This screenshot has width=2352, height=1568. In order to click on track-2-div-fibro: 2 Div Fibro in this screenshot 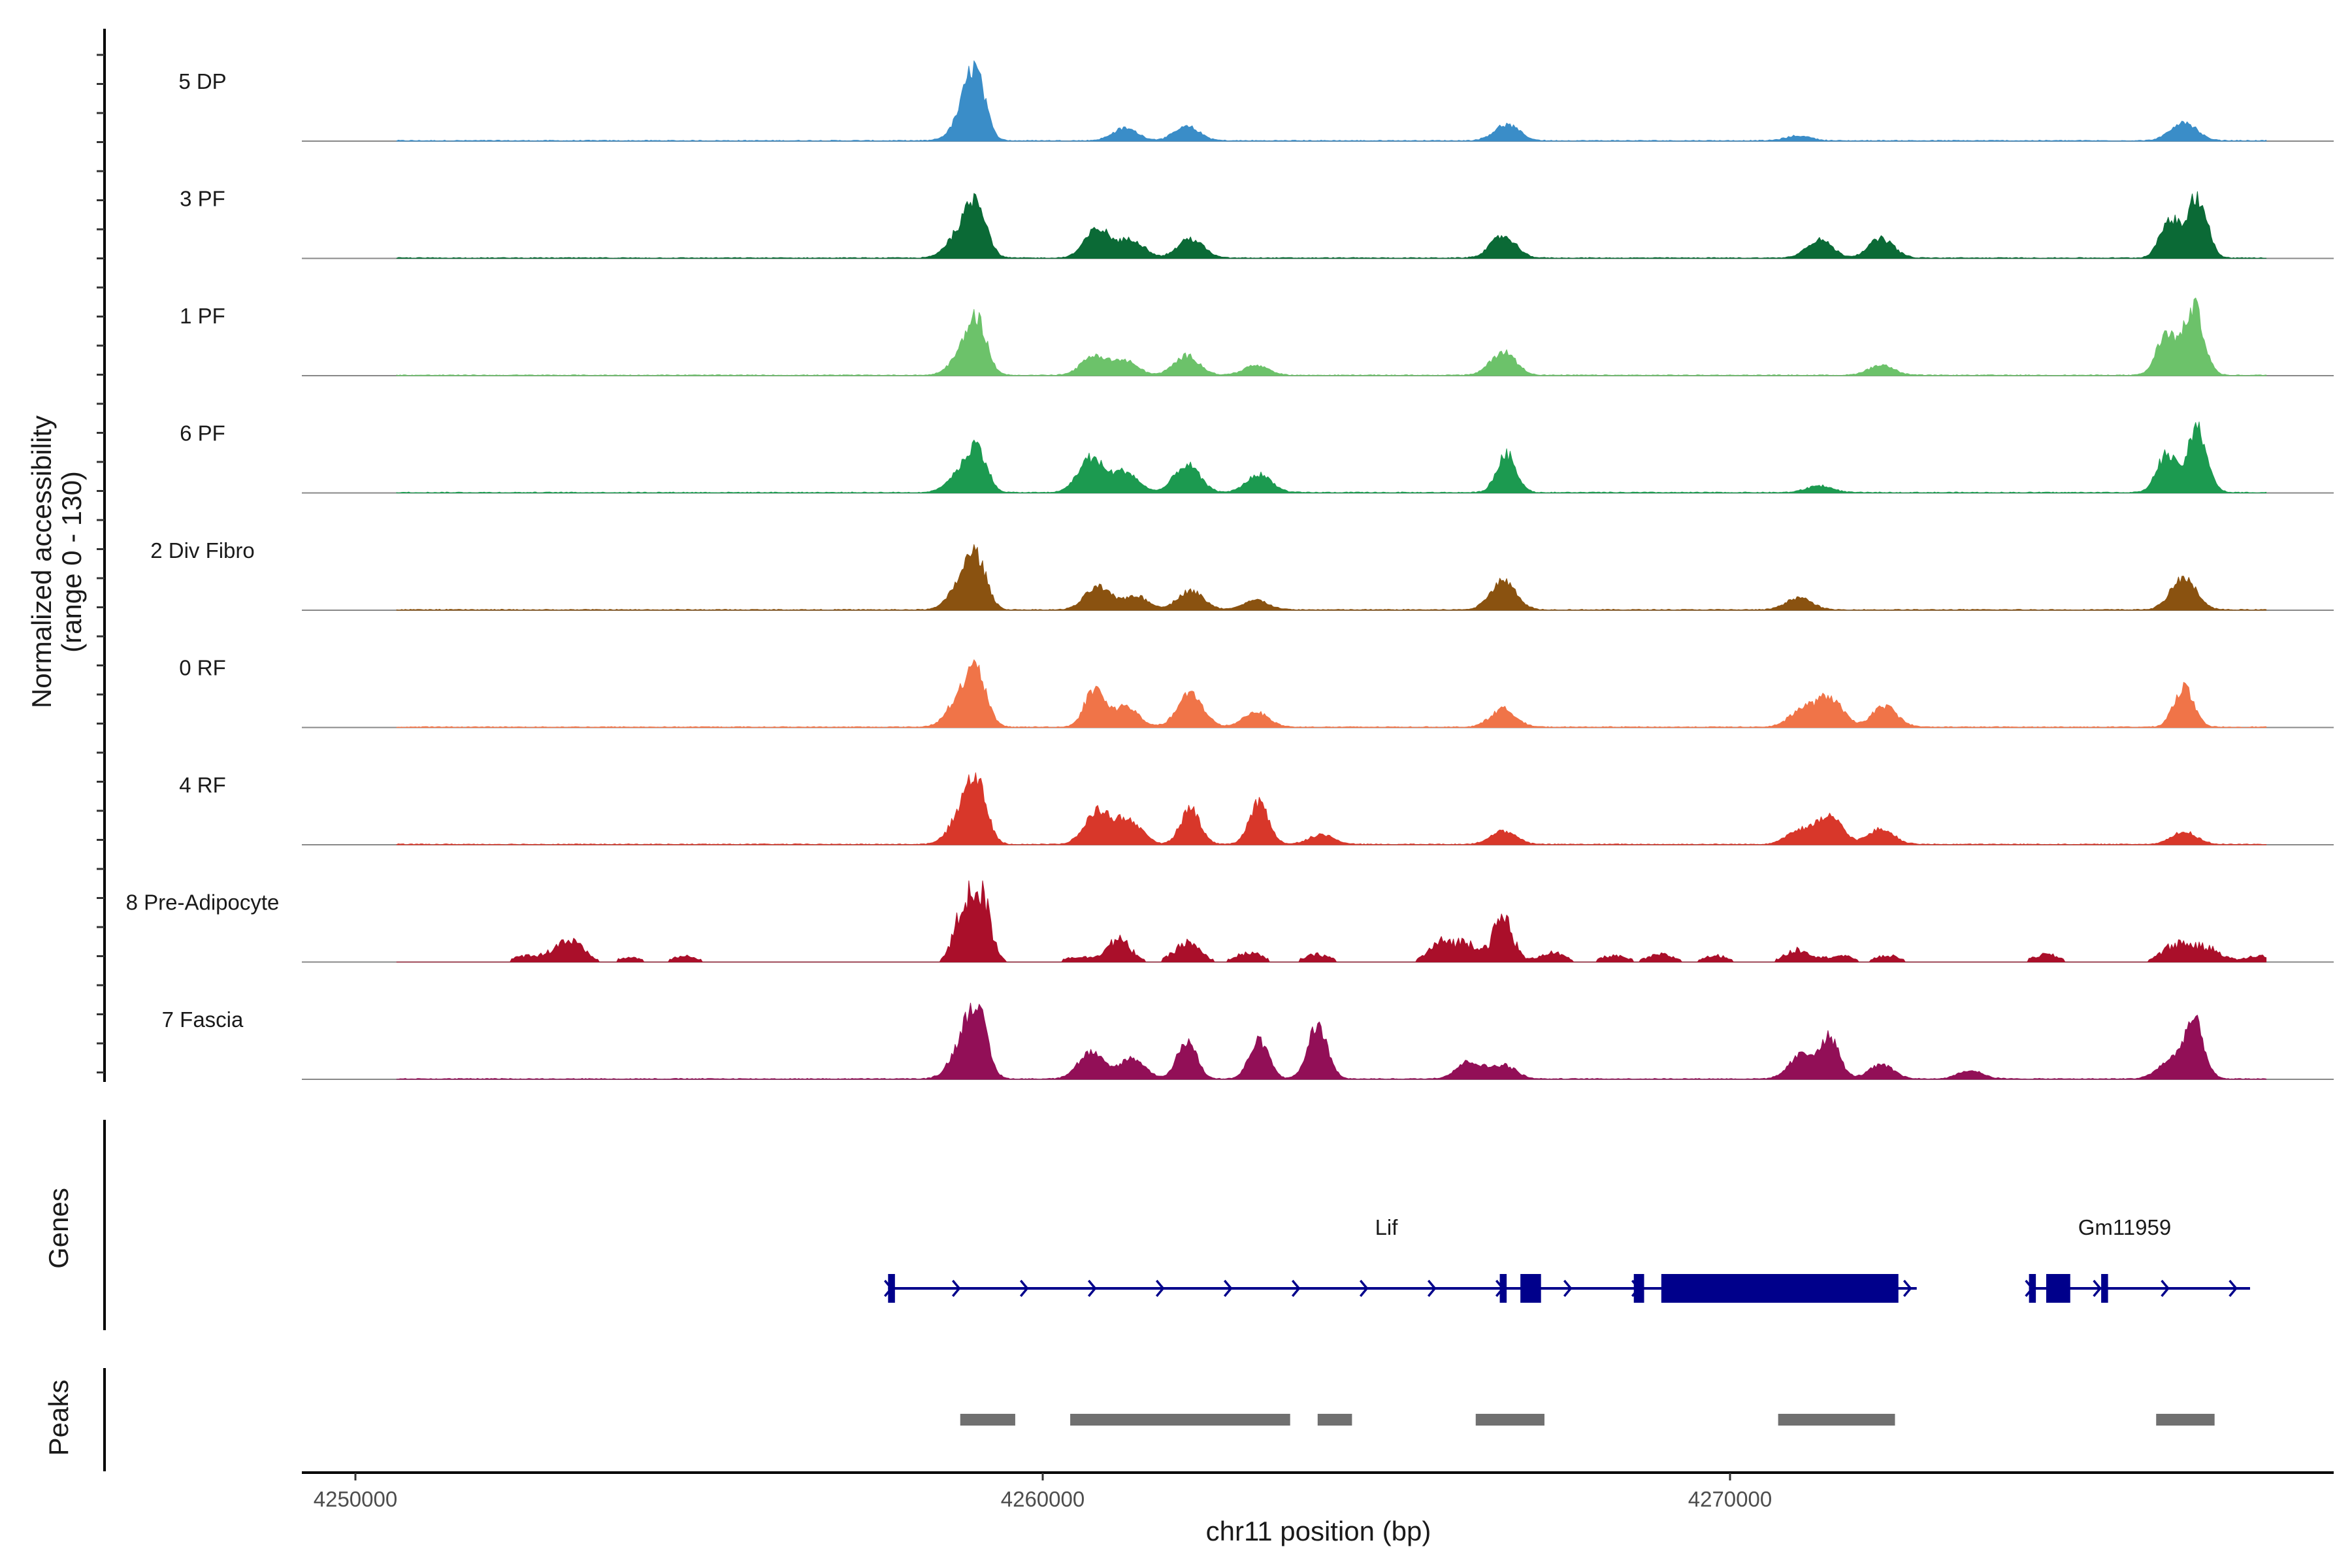, I will do `click(1242, 574)`.